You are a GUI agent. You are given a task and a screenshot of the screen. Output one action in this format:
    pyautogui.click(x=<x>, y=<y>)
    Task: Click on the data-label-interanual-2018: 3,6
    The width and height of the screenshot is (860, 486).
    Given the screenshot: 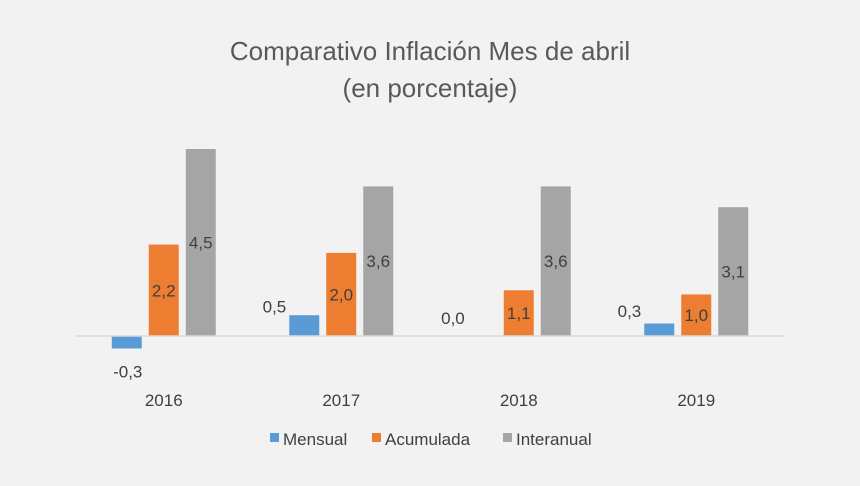 What is the action you would take?
    pyautogui.click(x=556, y=261)
    